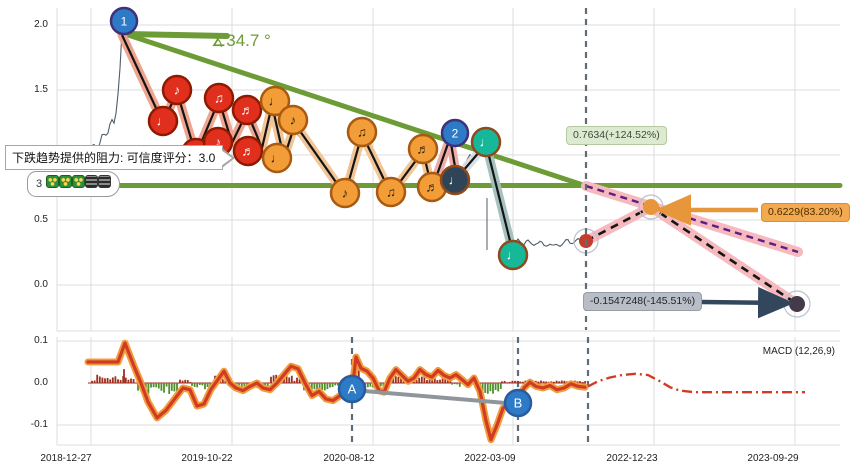 The image size is (851, 471). What do you see at coordinates (241, 40) in the screenshot?
I see `trend-angle-label: ∡34.7 °` at bounding box center [241, 40].